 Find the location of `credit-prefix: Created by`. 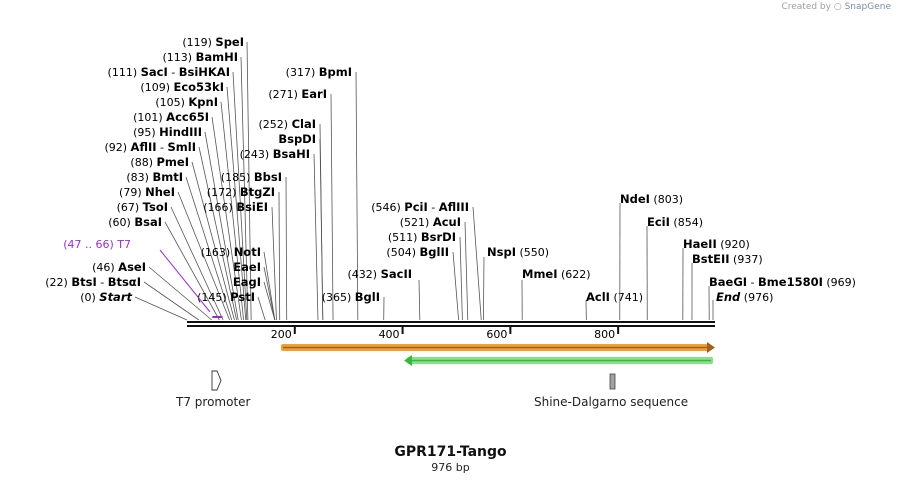

credit-prefix: Created by is located at coordinates (806, 7).